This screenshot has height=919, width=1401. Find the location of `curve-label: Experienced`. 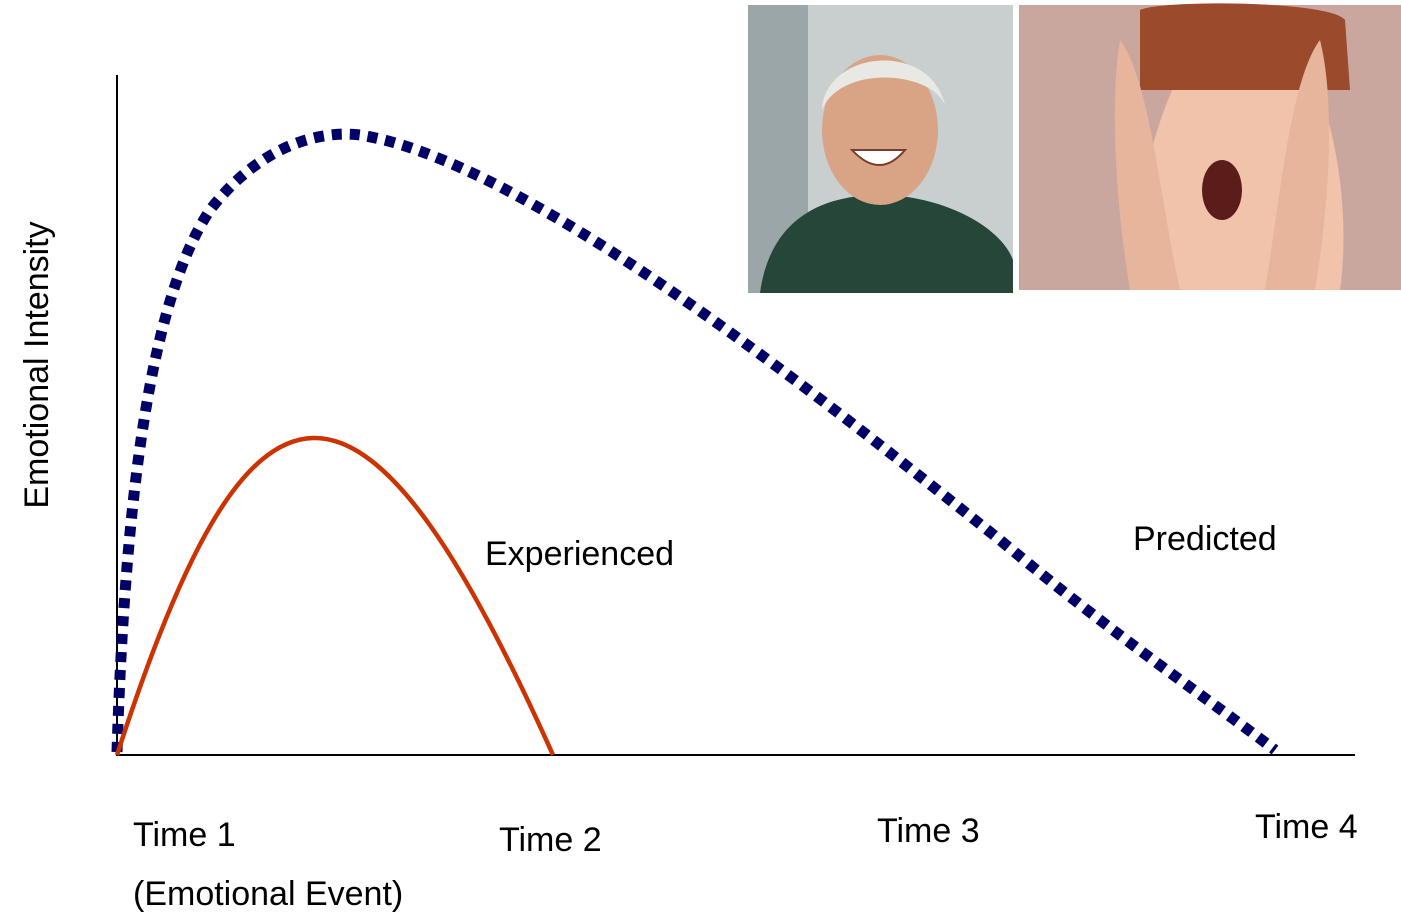

curve-label: Experienced is located at coordinates (579, 554).